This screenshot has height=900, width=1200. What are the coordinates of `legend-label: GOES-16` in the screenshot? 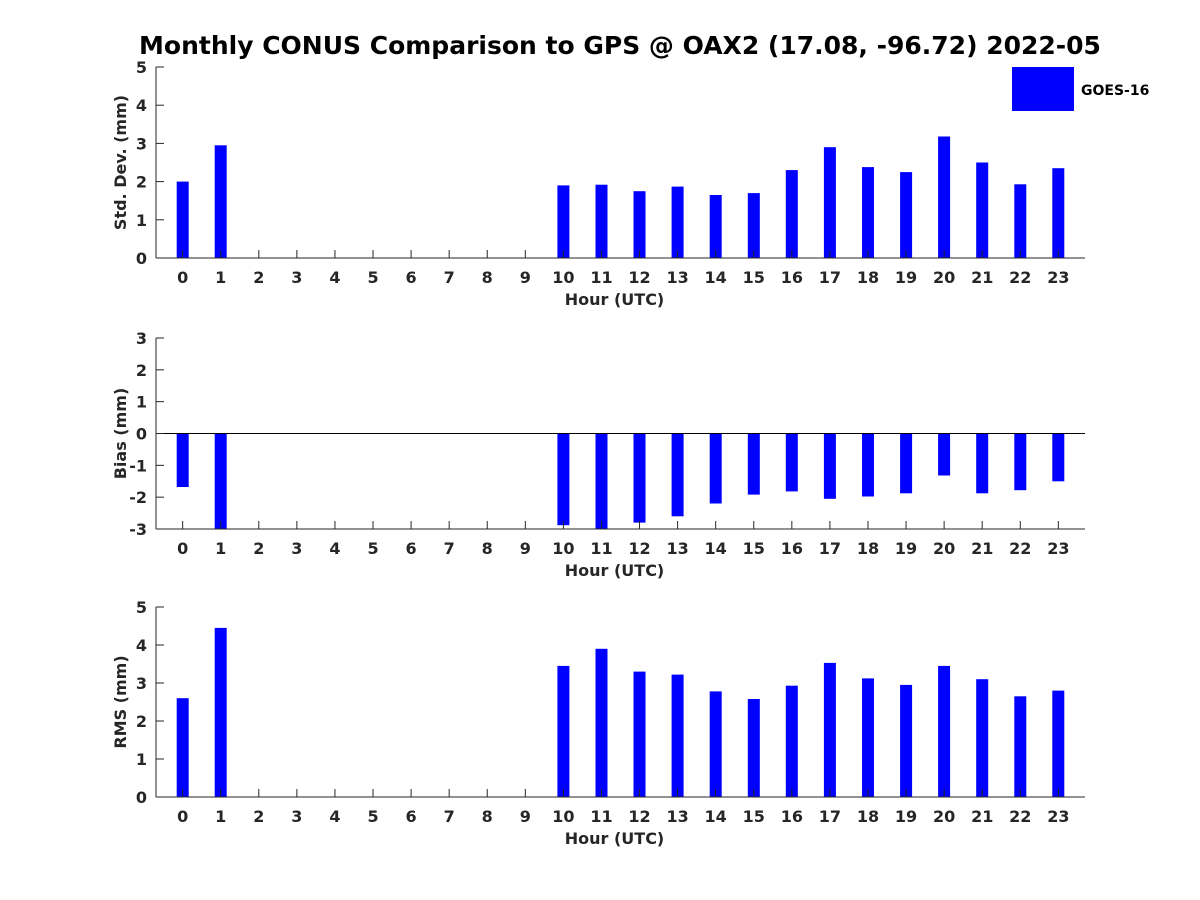 It's located at (1115, 91).